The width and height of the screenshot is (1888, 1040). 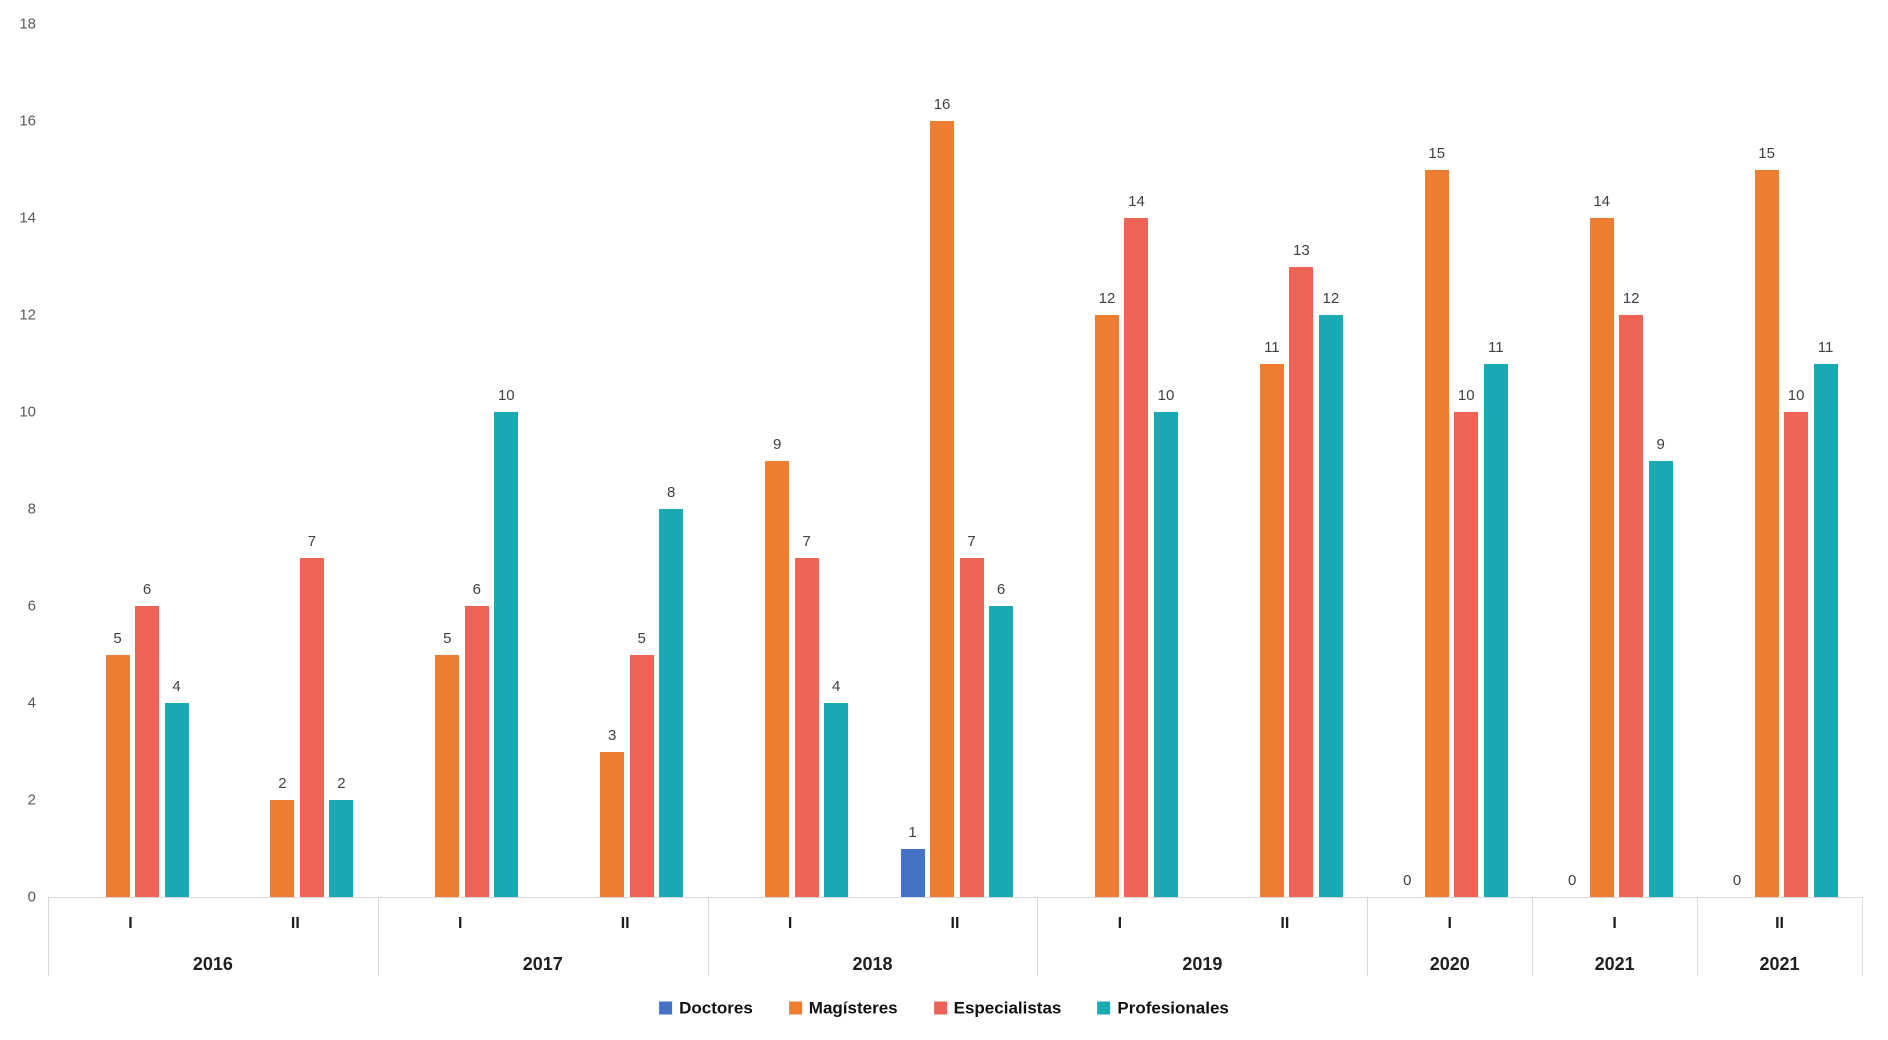 What do you see at coordinates (1330, 606) in the screenshot?
I see `bar-profesionales-2019-II` at bounding box center [1330, 606].